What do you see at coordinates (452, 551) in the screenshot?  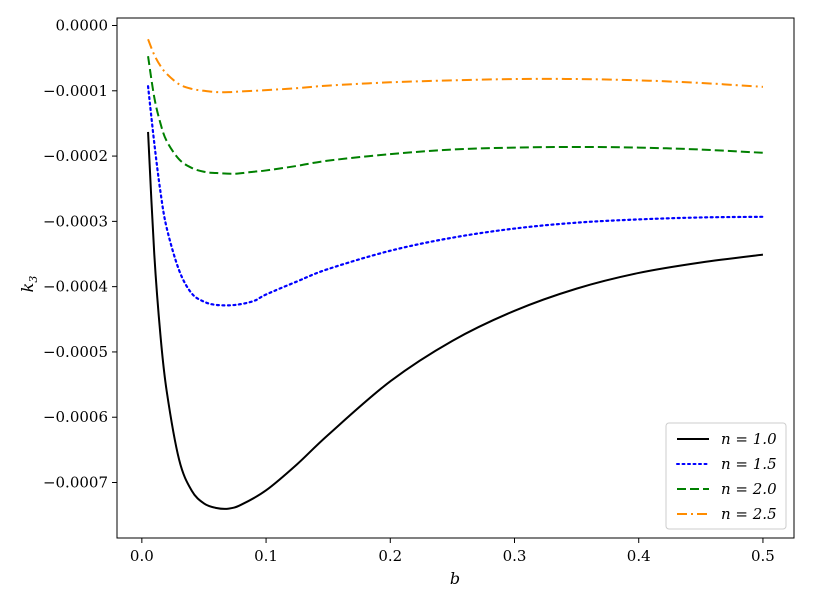 I see `x-axis: 0.0 0.1 0.2 0.3 0.4 0.5` at bounding box center [452, 551].